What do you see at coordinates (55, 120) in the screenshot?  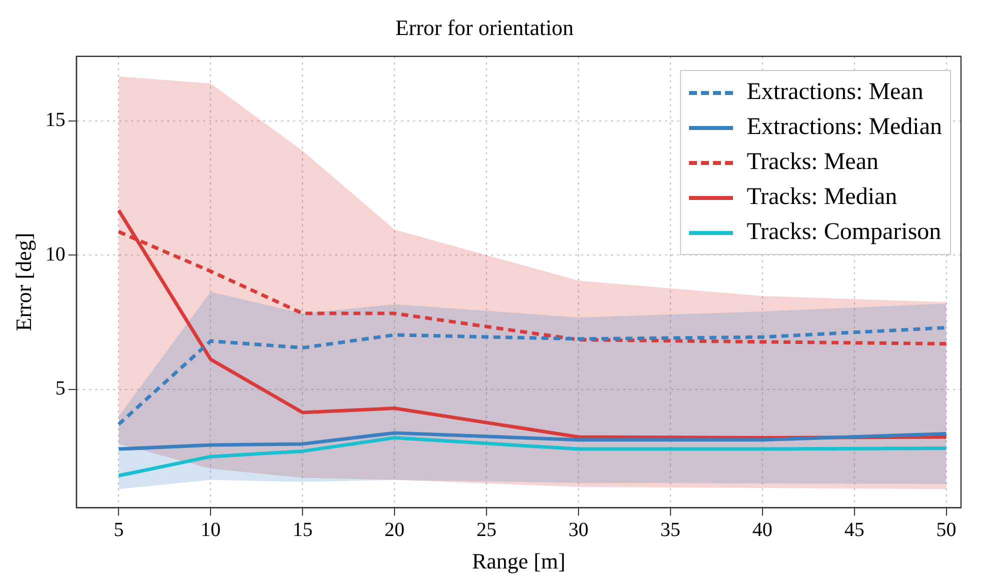 I see `y-tick-label: 15` at bounding box center [55, 120].